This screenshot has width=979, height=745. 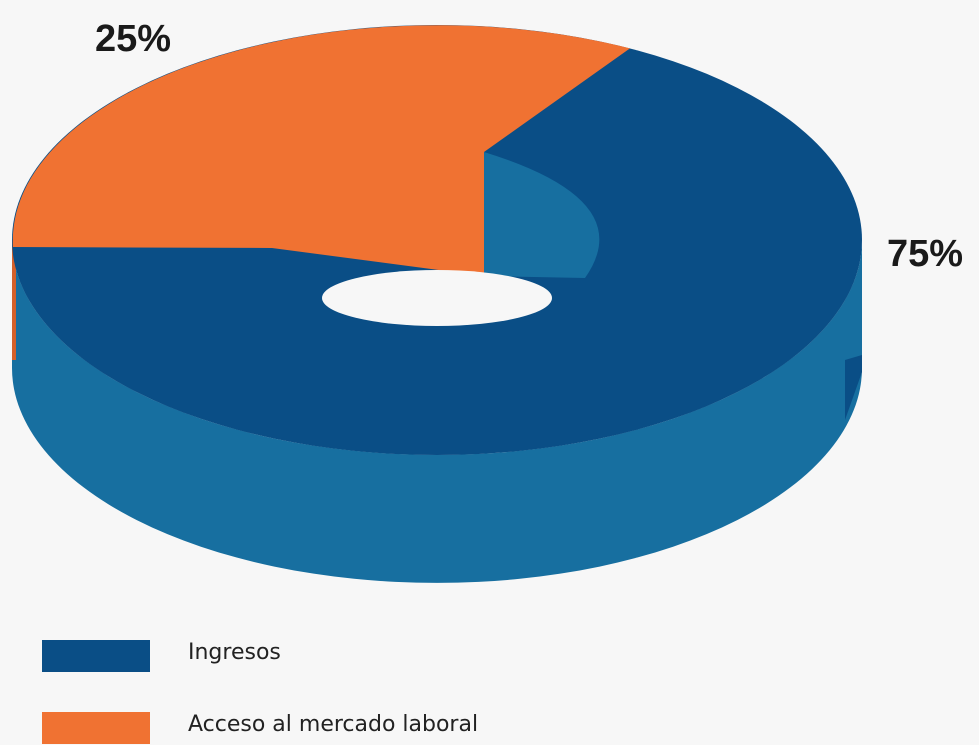 I want to click on legend-label-ingresos: Ingresos, so click(x=234, y=652).